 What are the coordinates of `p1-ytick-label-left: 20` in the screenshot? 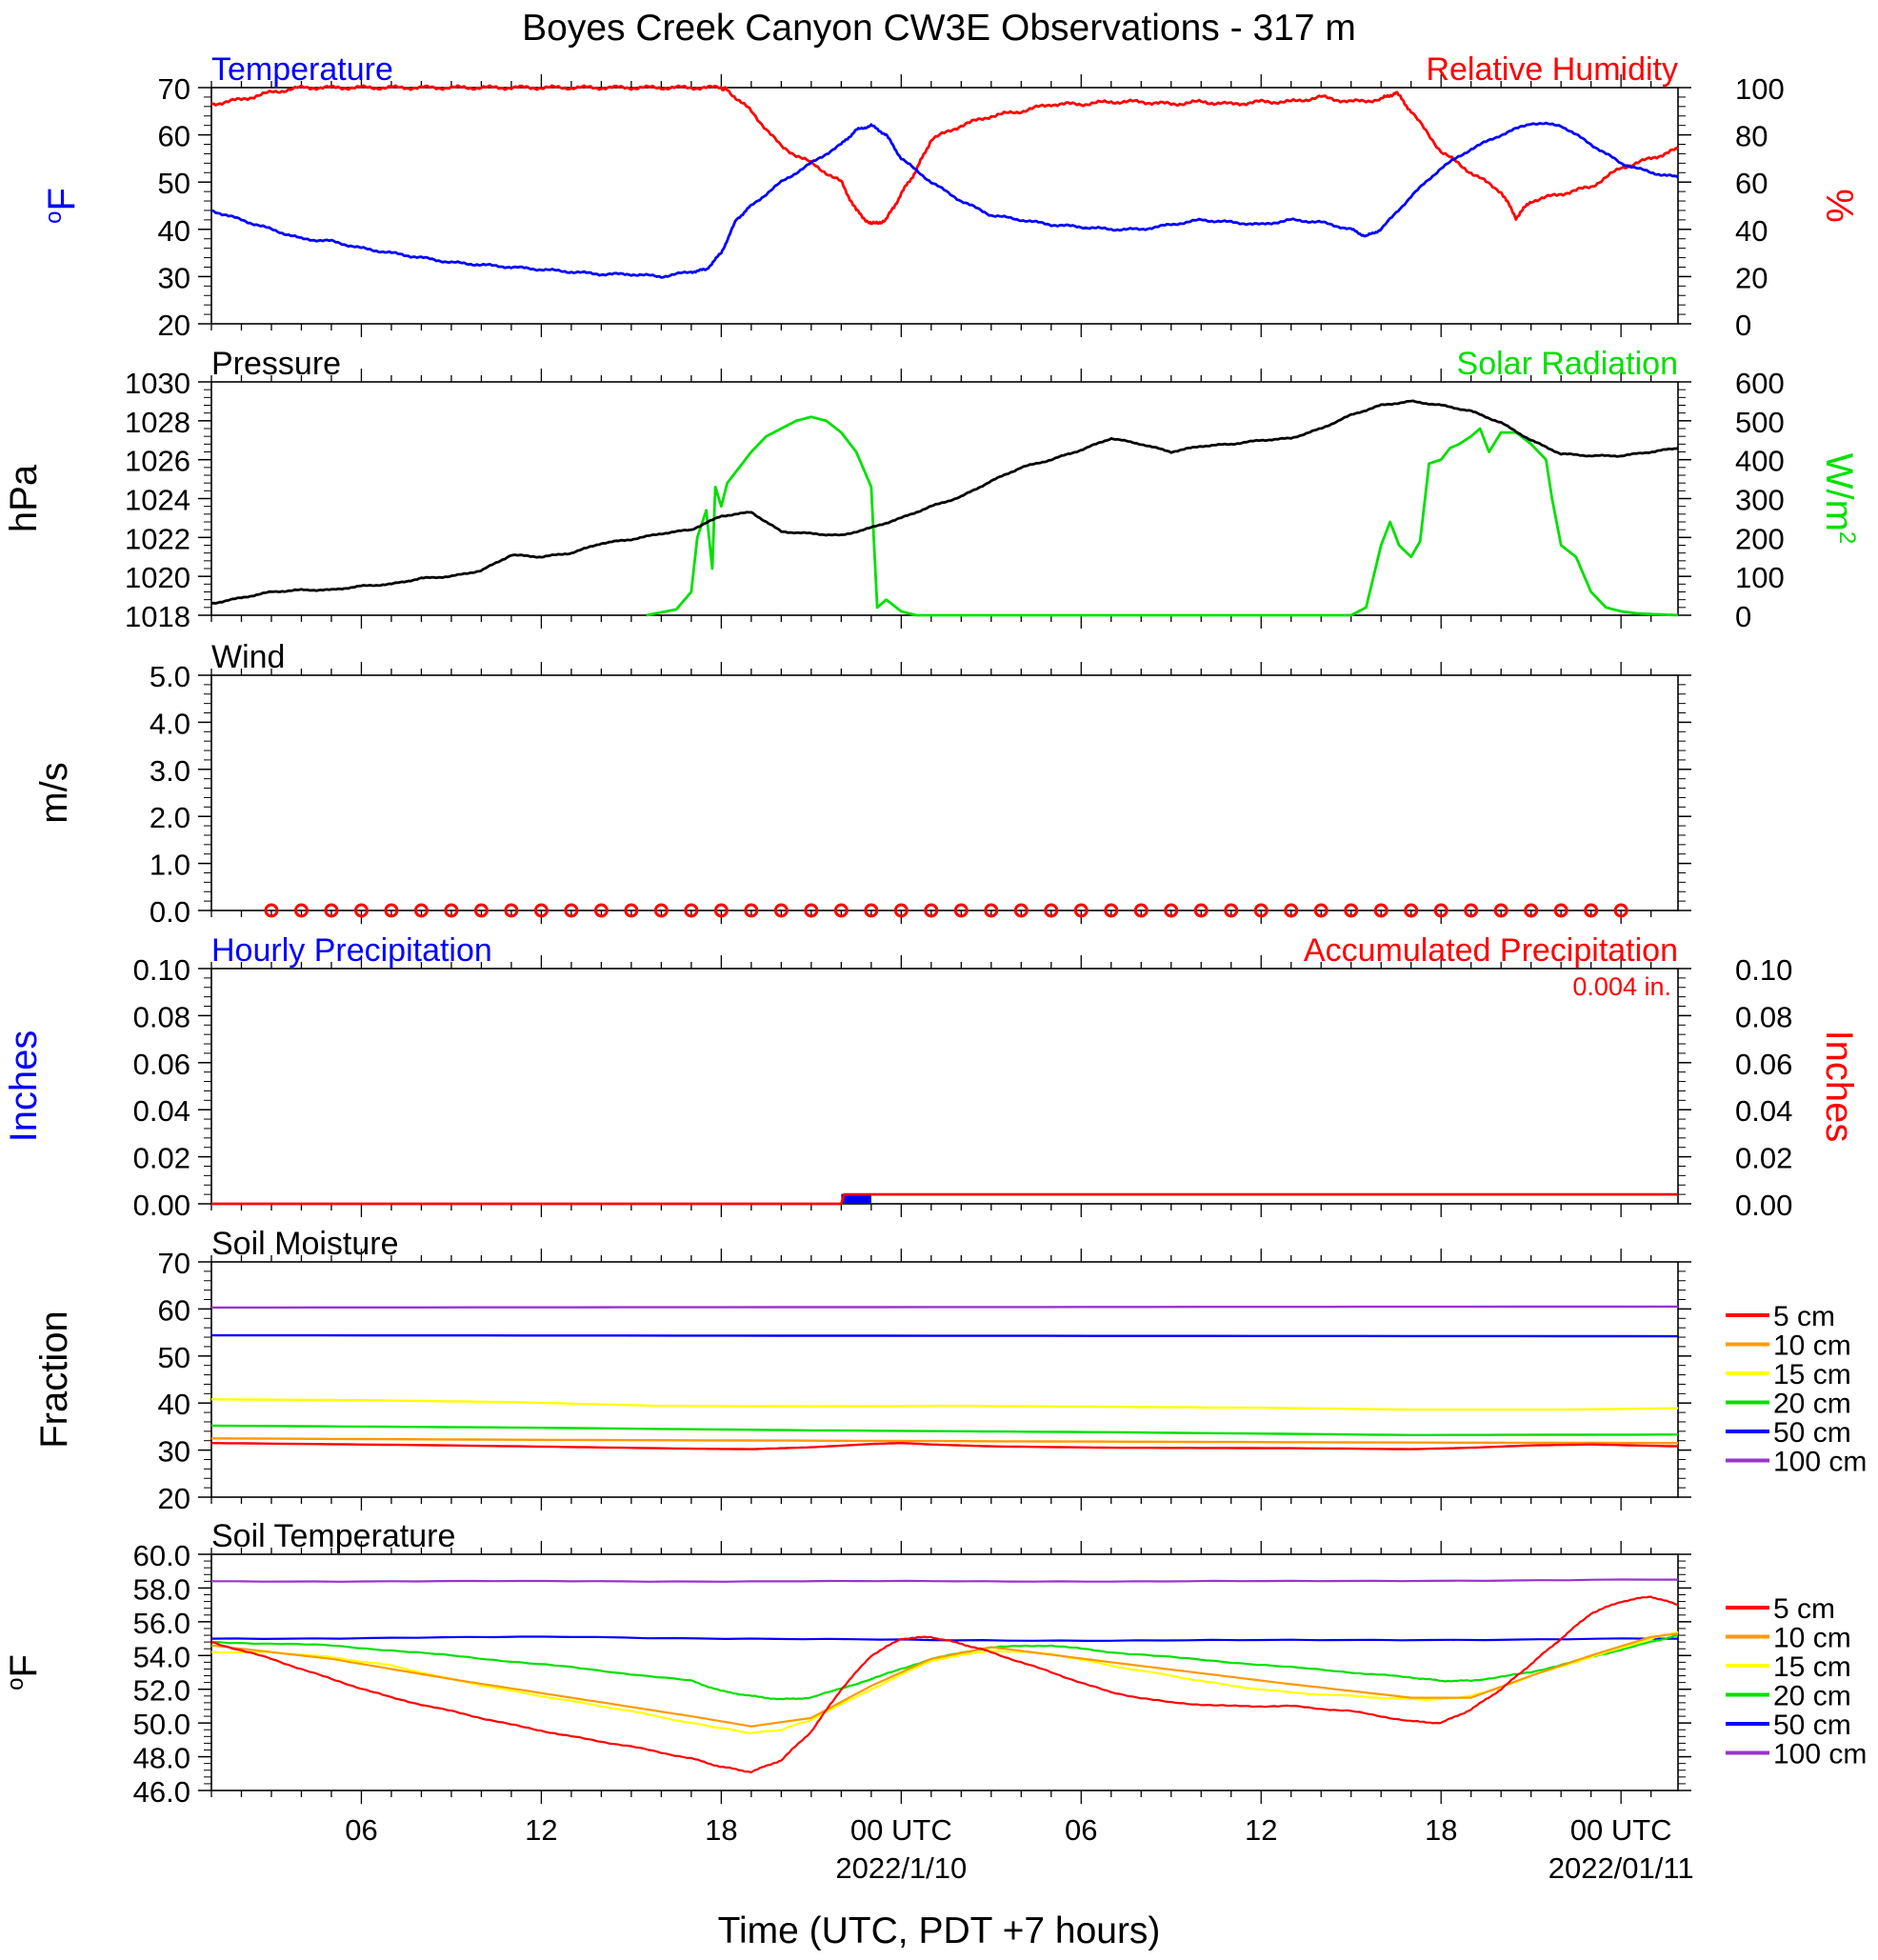 It's located at (174, 325).